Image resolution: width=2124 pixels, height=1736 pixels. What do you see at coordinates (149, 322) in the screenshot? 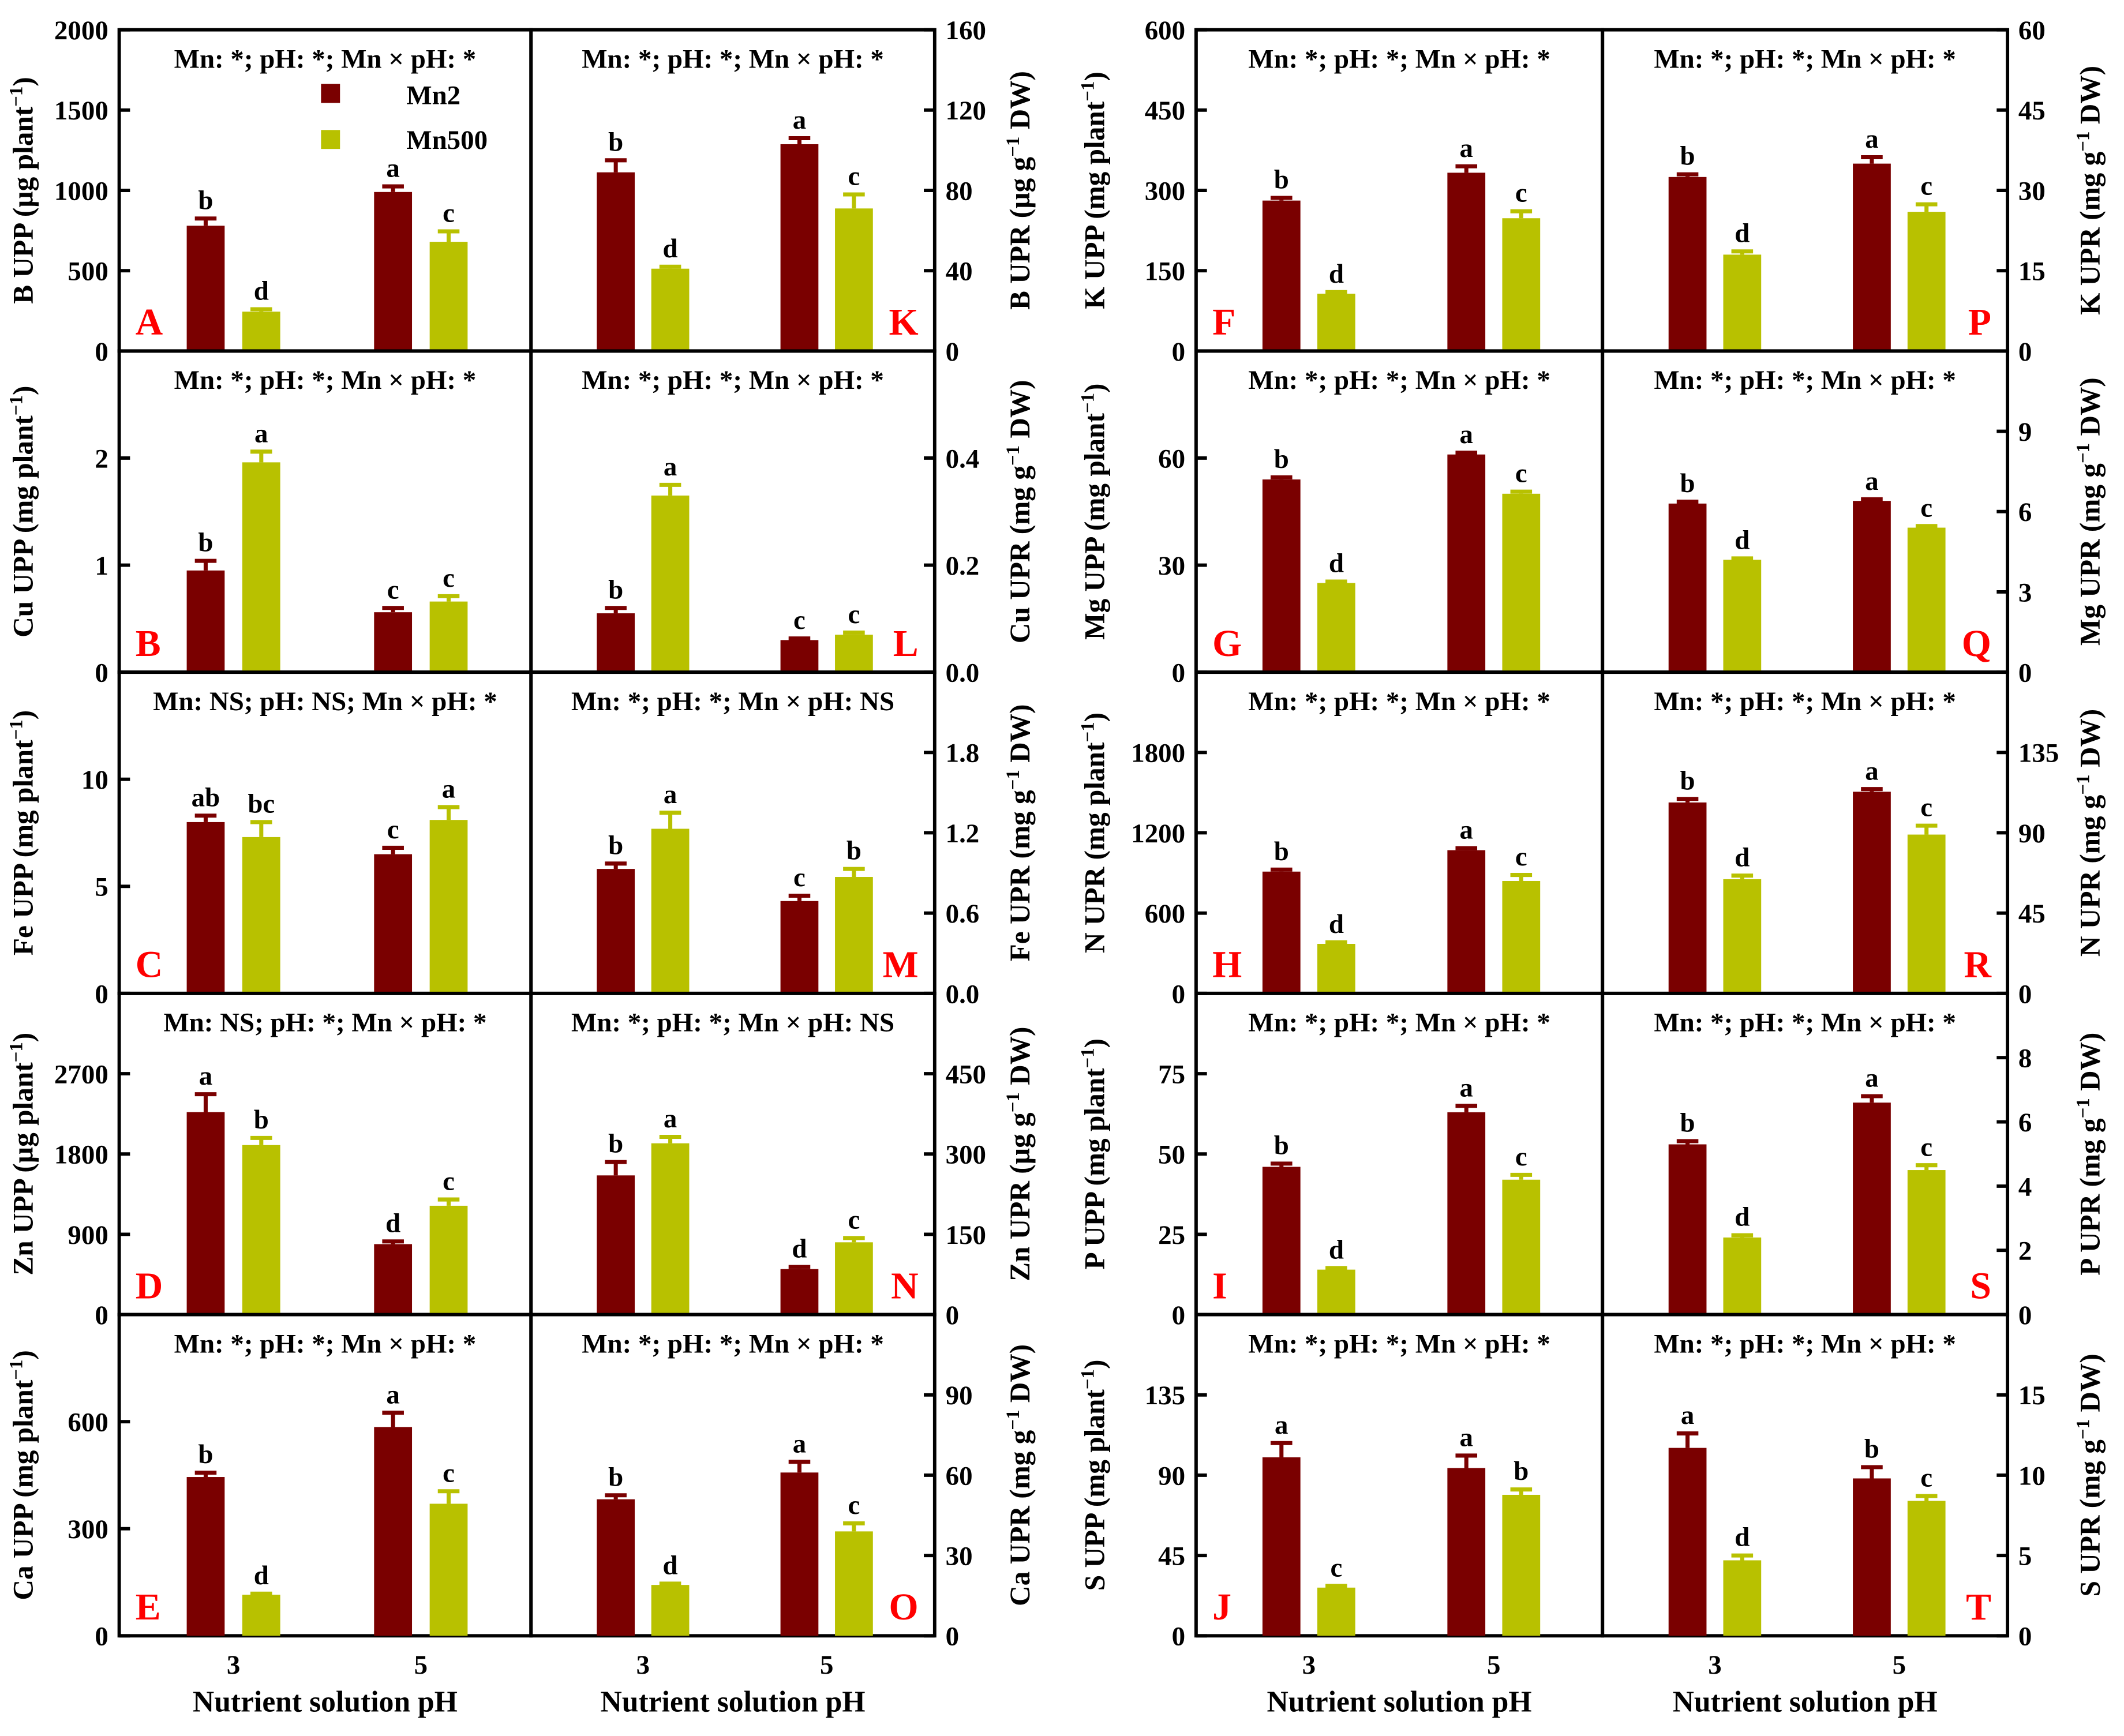
I see `panel-letter: A` at bounding box center [149, 322].